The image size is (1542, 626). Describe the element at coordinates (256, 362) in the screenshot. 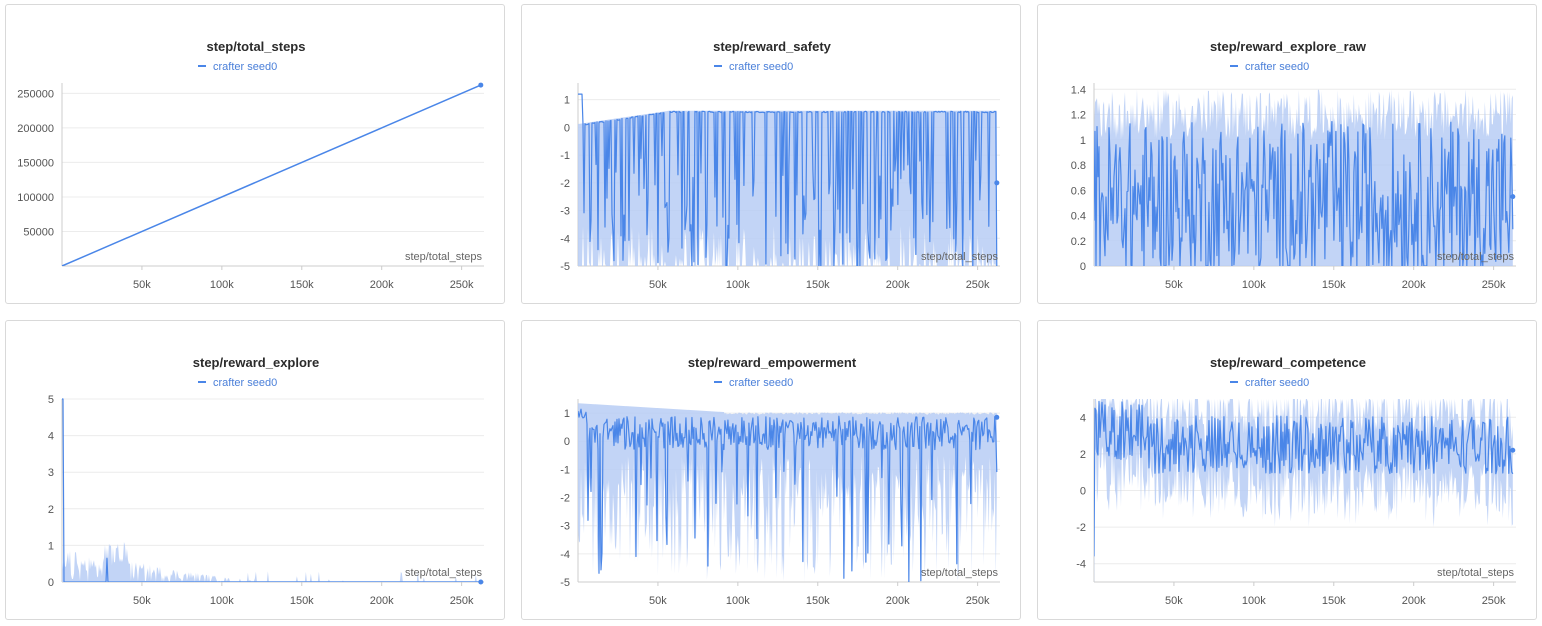

I see `chart-title: step/reward_explore` at that location.